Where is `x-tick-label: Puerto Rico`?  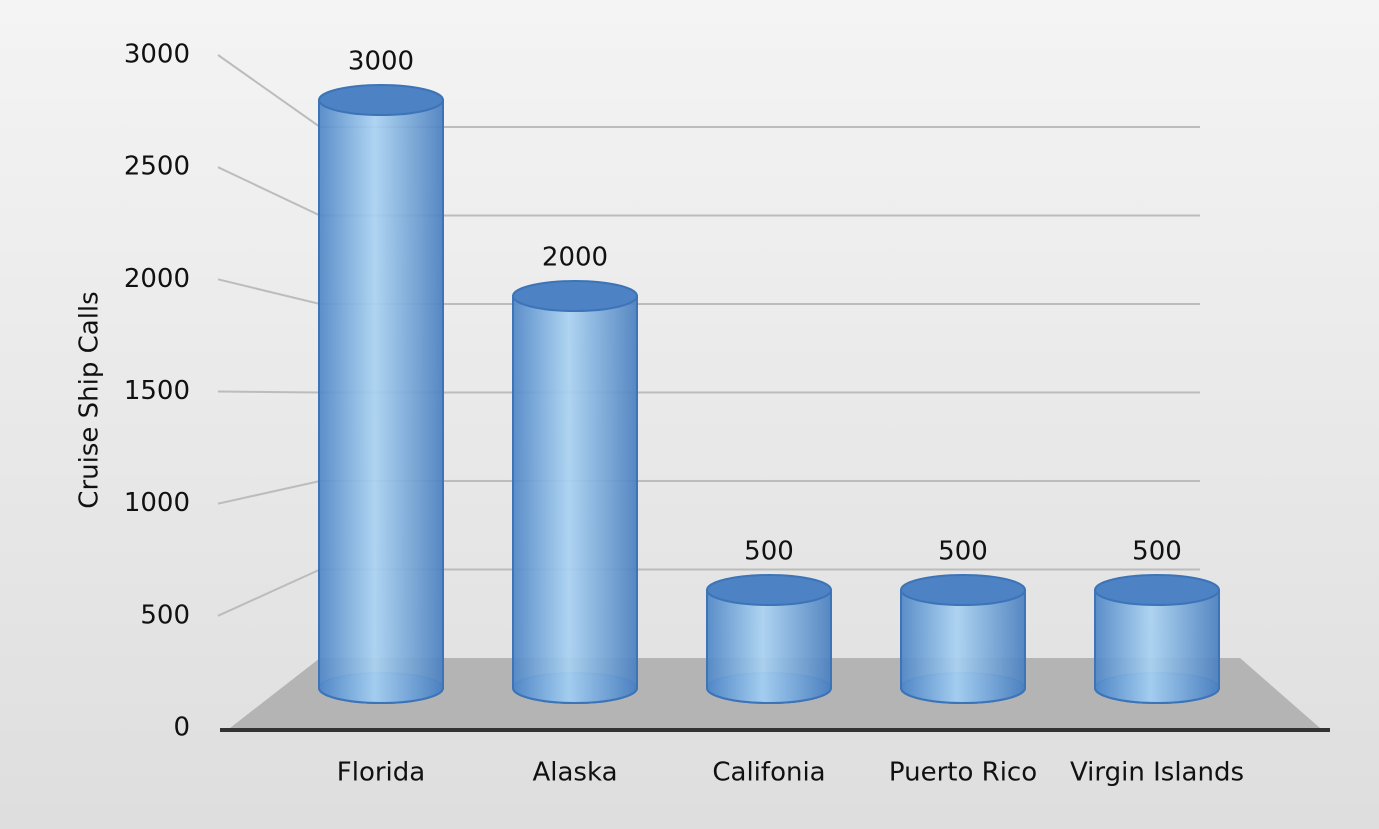 x-tick-label: Puerto Rico is located at coordinates (963, 773).